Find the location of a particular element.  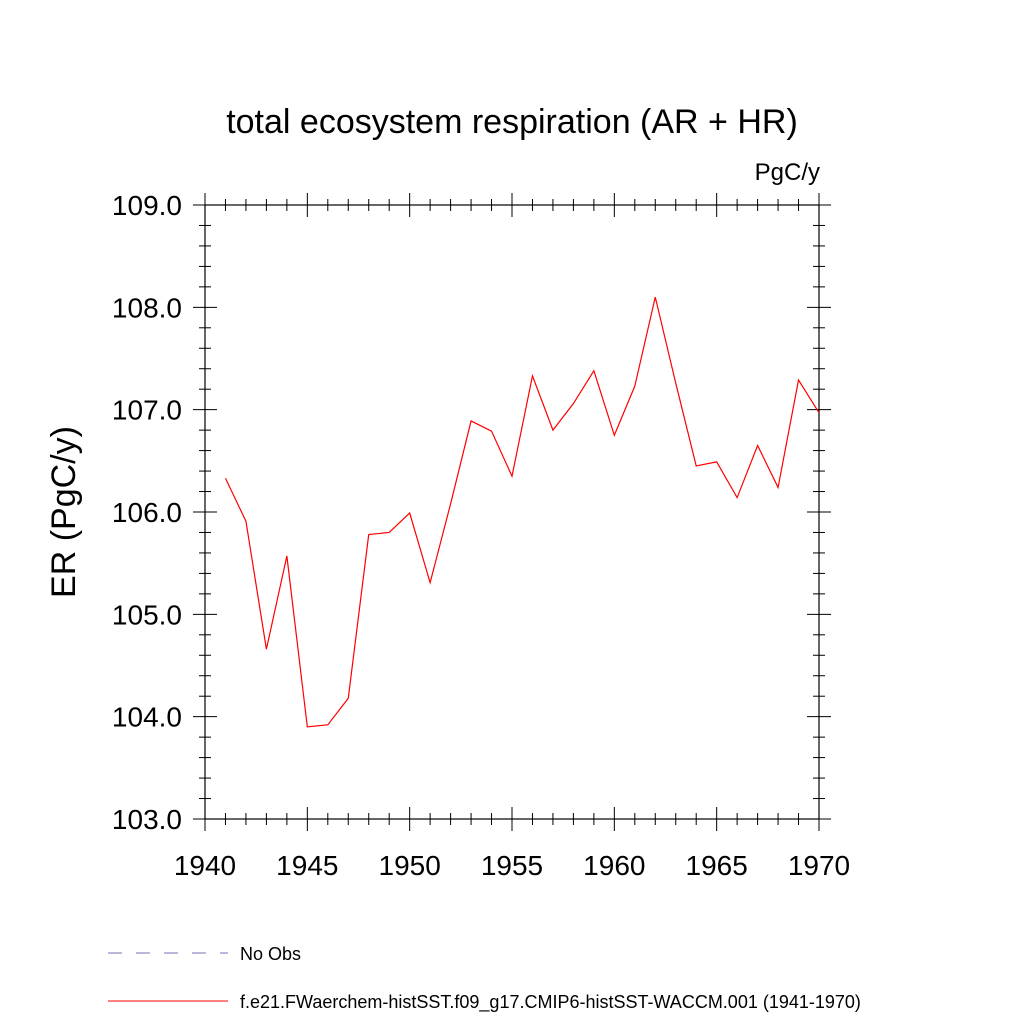

y-tick-label: 103.0 is located at coordinates (147, 819).